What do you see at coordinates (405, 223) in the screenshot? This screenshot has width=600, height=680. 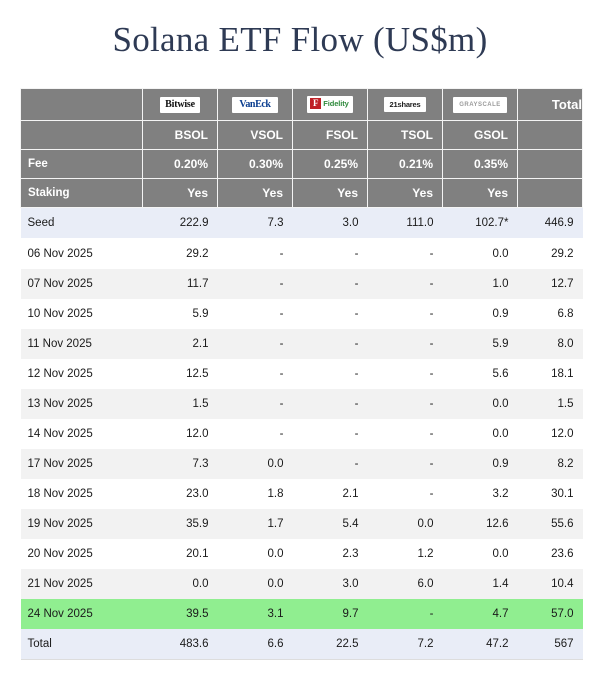 I see `cell-tsol: 111.0` at bounding box center [405, 223].